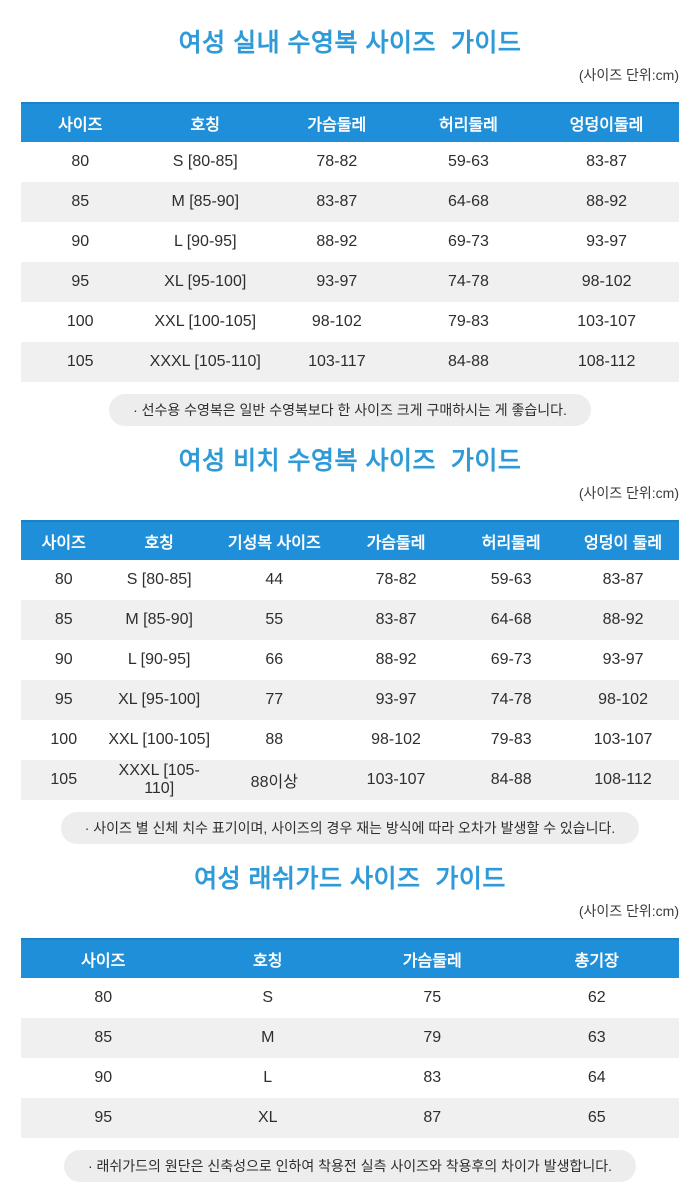 The height and width of the screenshot is (1194, 700). I want to click on table-row: 95 XL [95-100] 77 93-97 74-78 98-102, so click(350, 700).